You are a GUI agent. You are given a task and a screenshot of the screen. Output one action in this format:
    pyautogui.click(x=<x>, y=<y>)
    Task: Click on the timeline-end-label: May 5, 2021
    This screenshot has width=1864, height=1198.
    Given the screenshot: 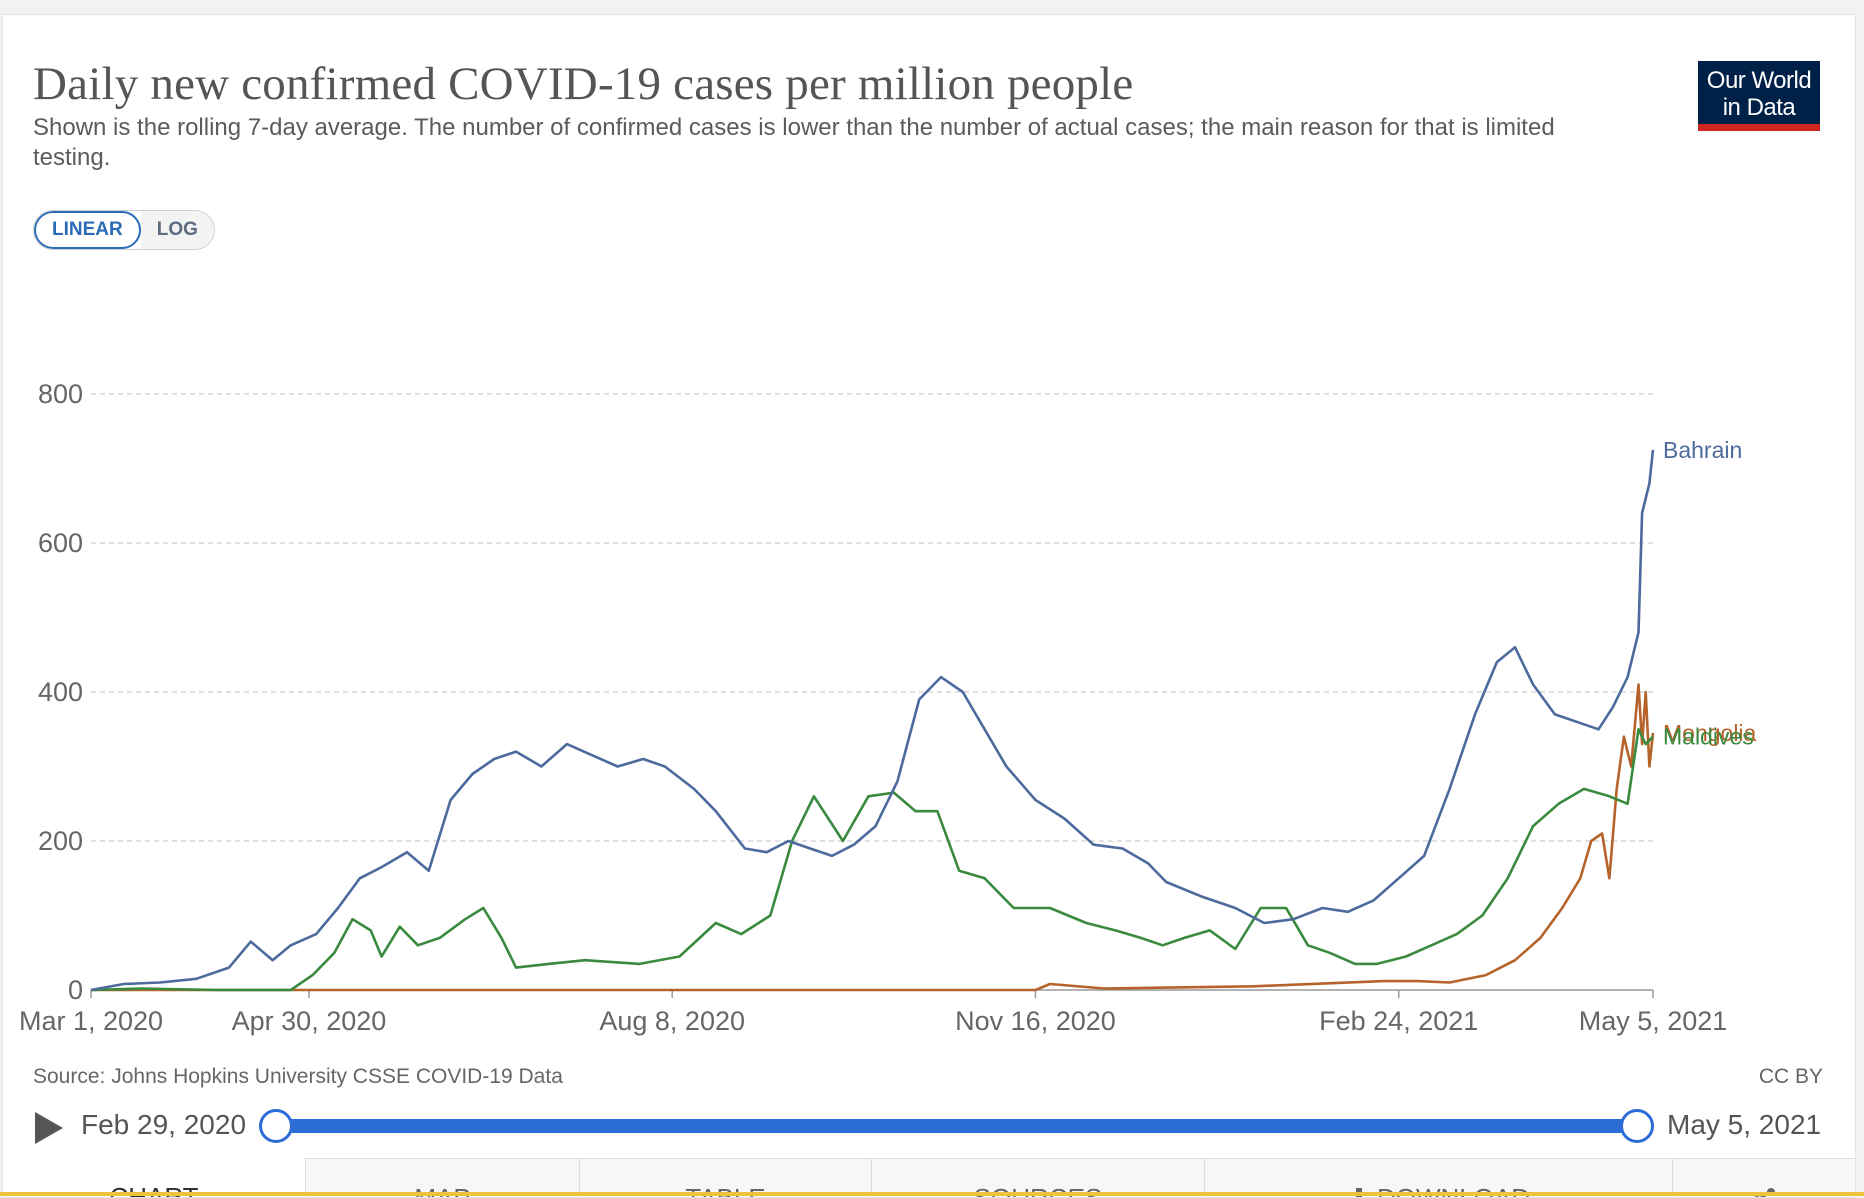 What is the action you would take?
    pyautogui.click(x=1744, y=1124)
    